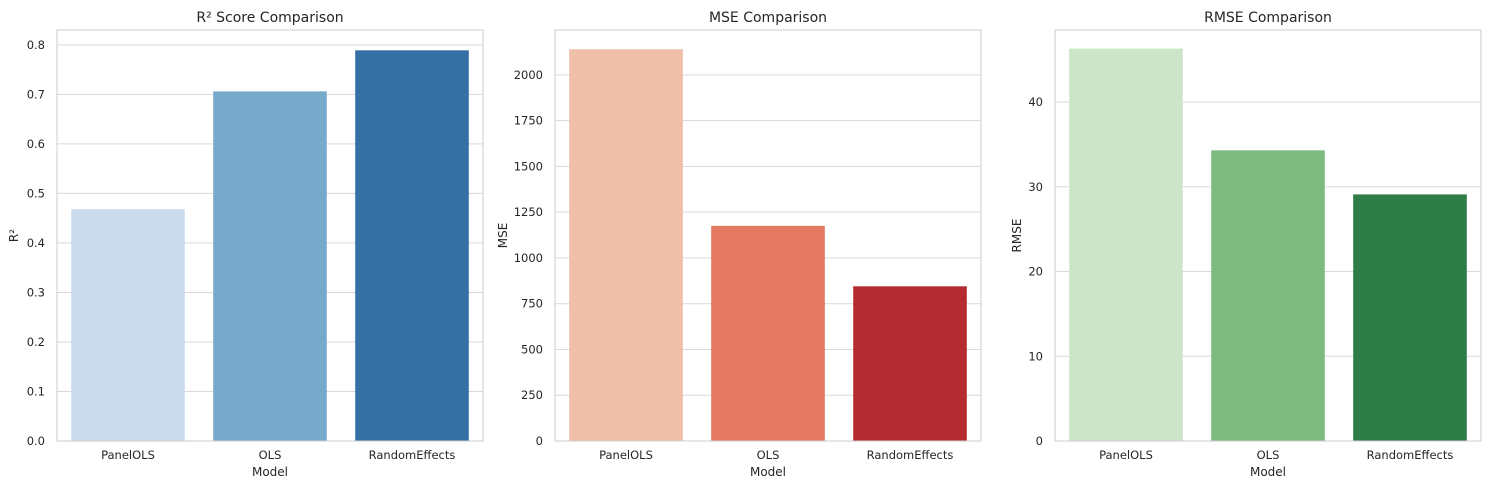 The width and height of the screenshot is (1489, 490). What do you see at coordinates (1017, 236) in the screenshot?
I see `y-axis-label: RMSE` at bounding box center [1017, 236].